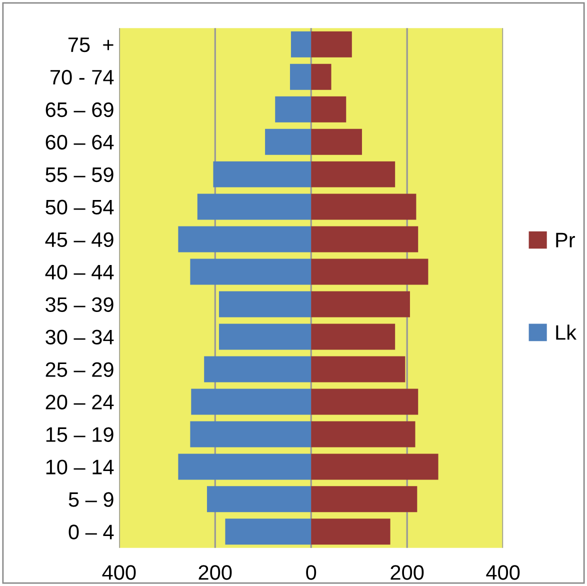 The width and height of the screenshot is (587, 586). Describe the element at coordinates (79, 272) in the screenshot. I see `y-tick-label: 40 – 44` at that location.